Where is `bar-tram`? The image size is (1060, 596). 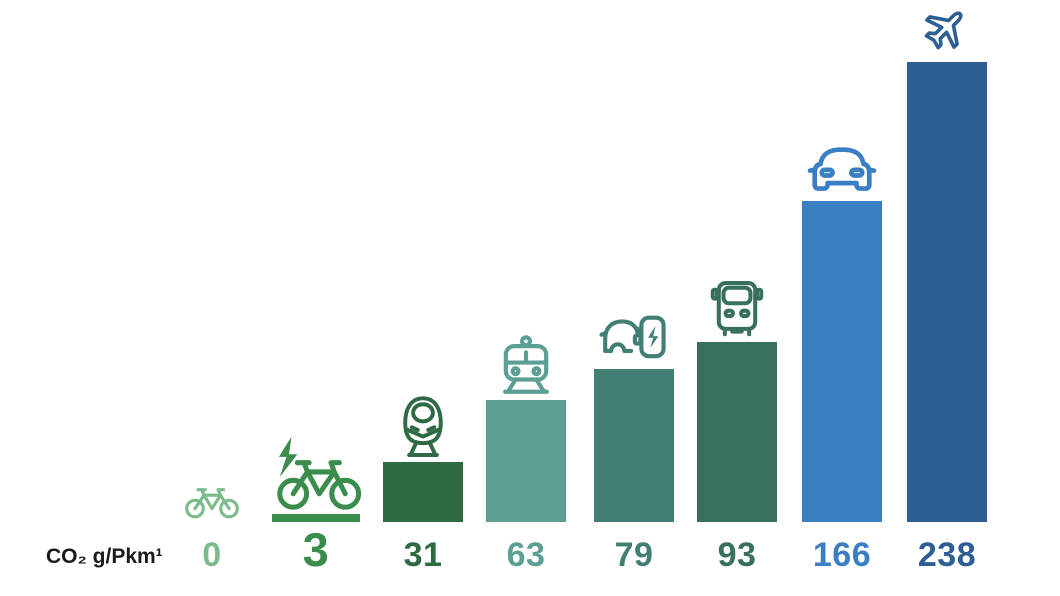
bar-tram is located at coordinates (526, 461).